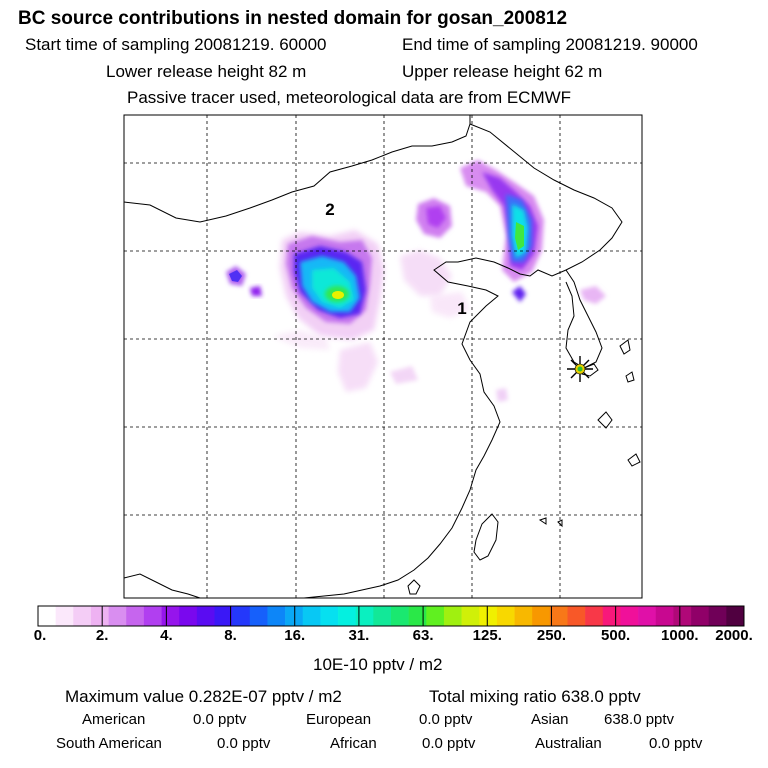 The height and width of the screenshot is (768, 768). I want to click on colorbar-tick-label: 2000., so click(734, 635).